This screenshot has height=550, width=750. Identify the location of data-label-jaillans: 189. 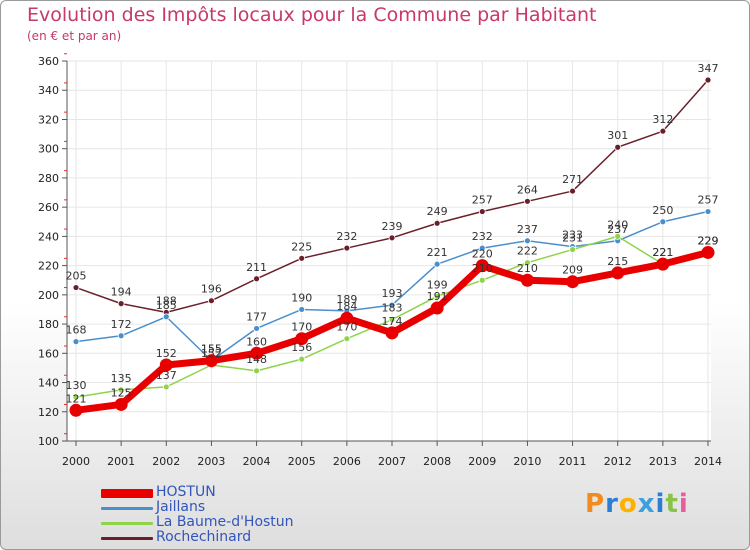
(346, 299).